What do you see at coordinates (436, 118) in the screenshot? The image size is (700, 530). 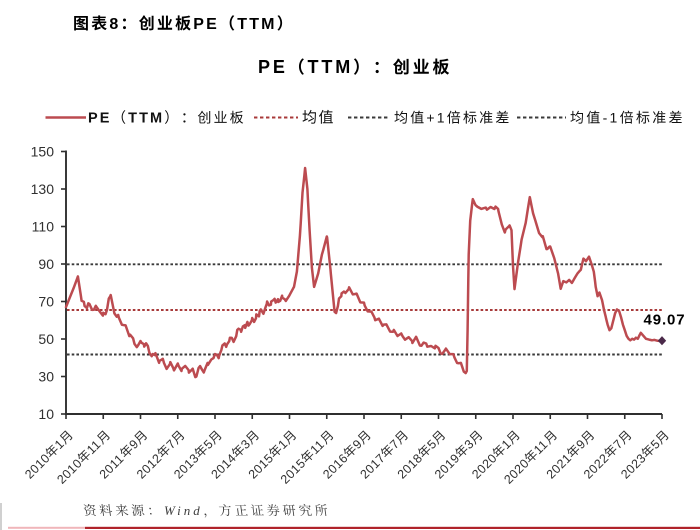 I see `svg-text: +1` at bounding box center [436, 118].